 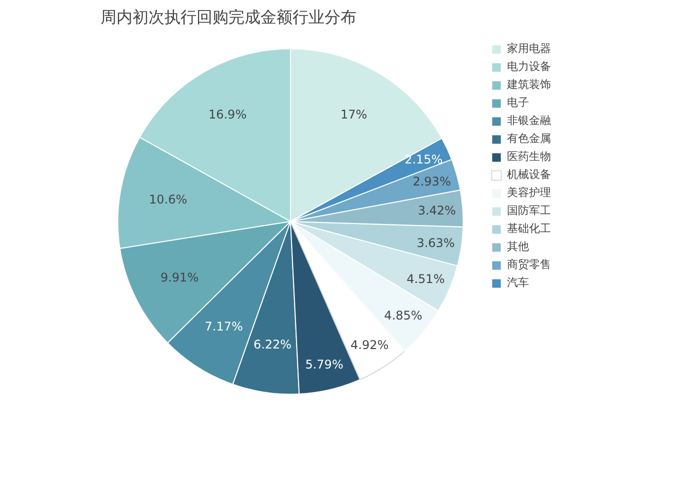 What do you see at coordinates (518, 282) in the screenshot?
I see `legend-label: 汽车` at bounding box center [518, 282].